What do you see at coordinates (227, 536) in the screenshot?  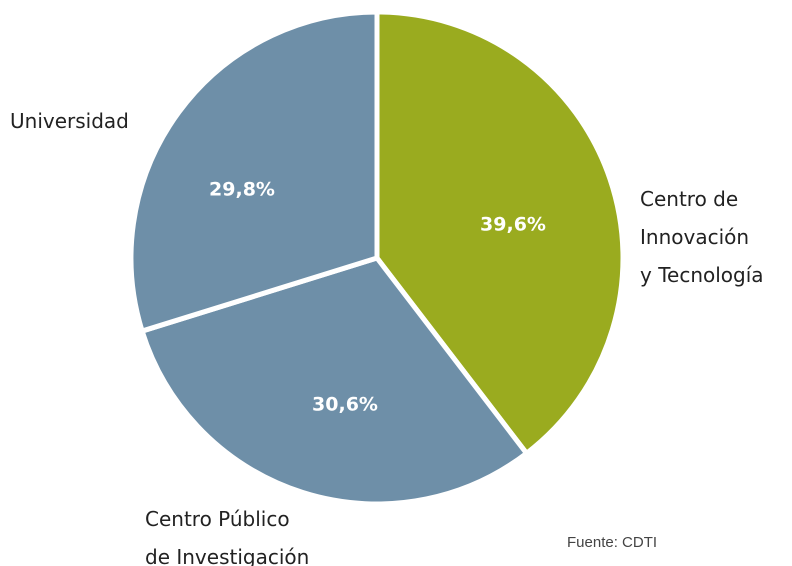 I see `category-label: Centro Público de Investigación` at bounding box center [227, 536].